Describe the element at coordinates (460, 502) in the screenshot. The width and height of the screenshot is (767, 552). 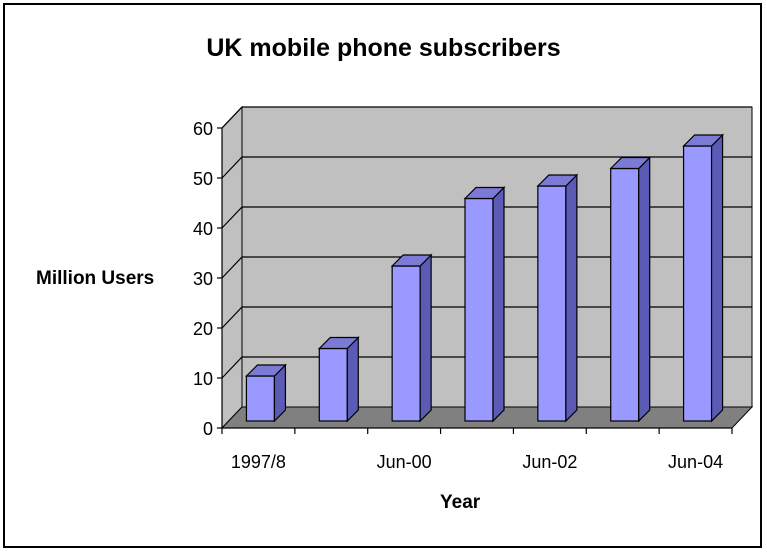
I see `x-axis-label: Year` at that location.